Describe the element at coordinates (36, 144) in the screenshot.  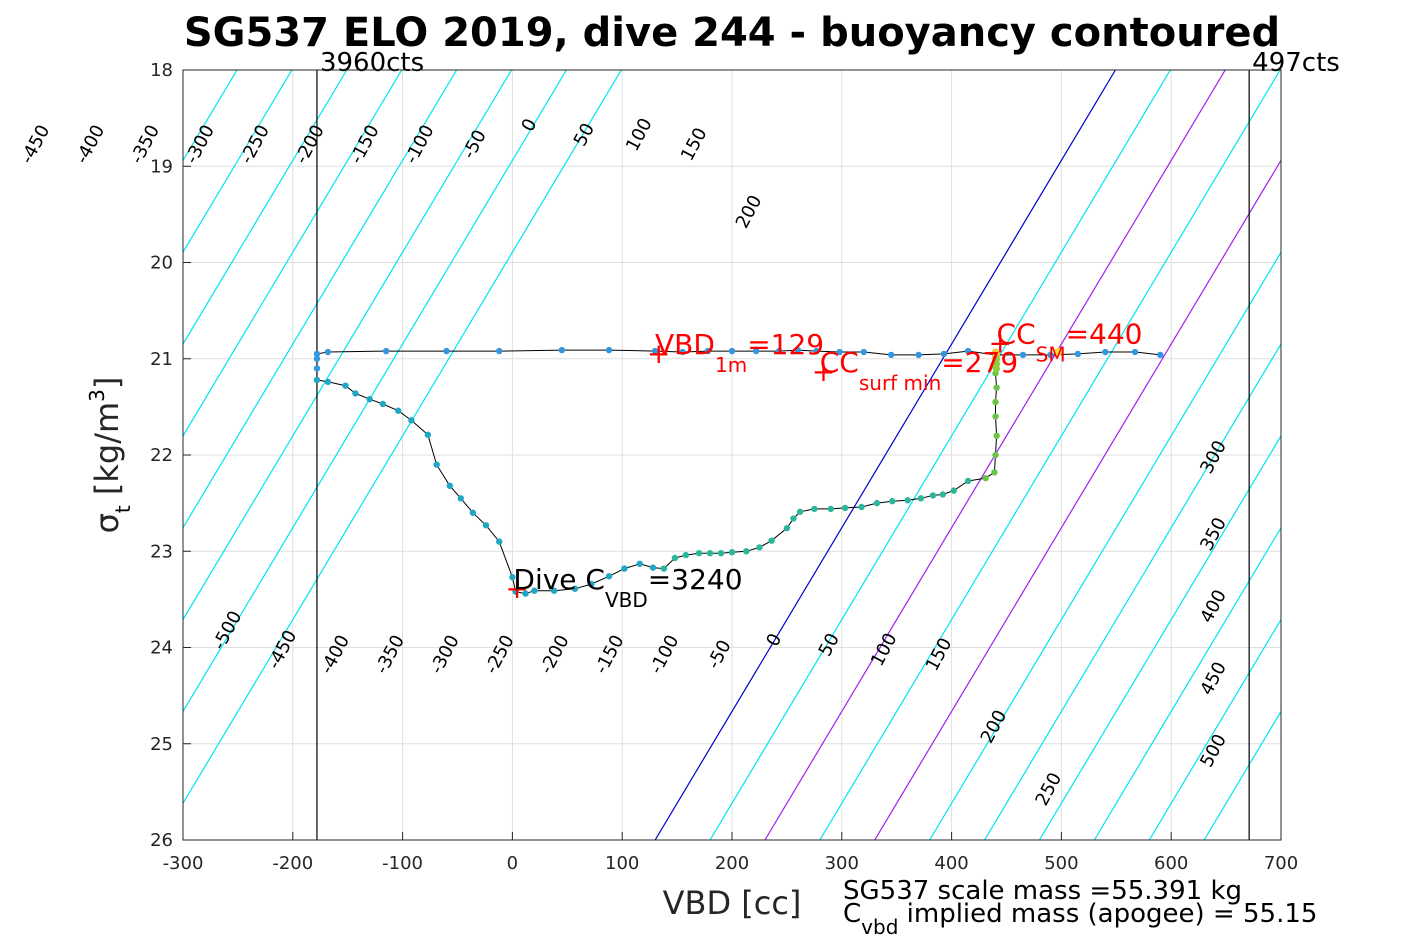
I see `contour-label-top: -450` at that location.